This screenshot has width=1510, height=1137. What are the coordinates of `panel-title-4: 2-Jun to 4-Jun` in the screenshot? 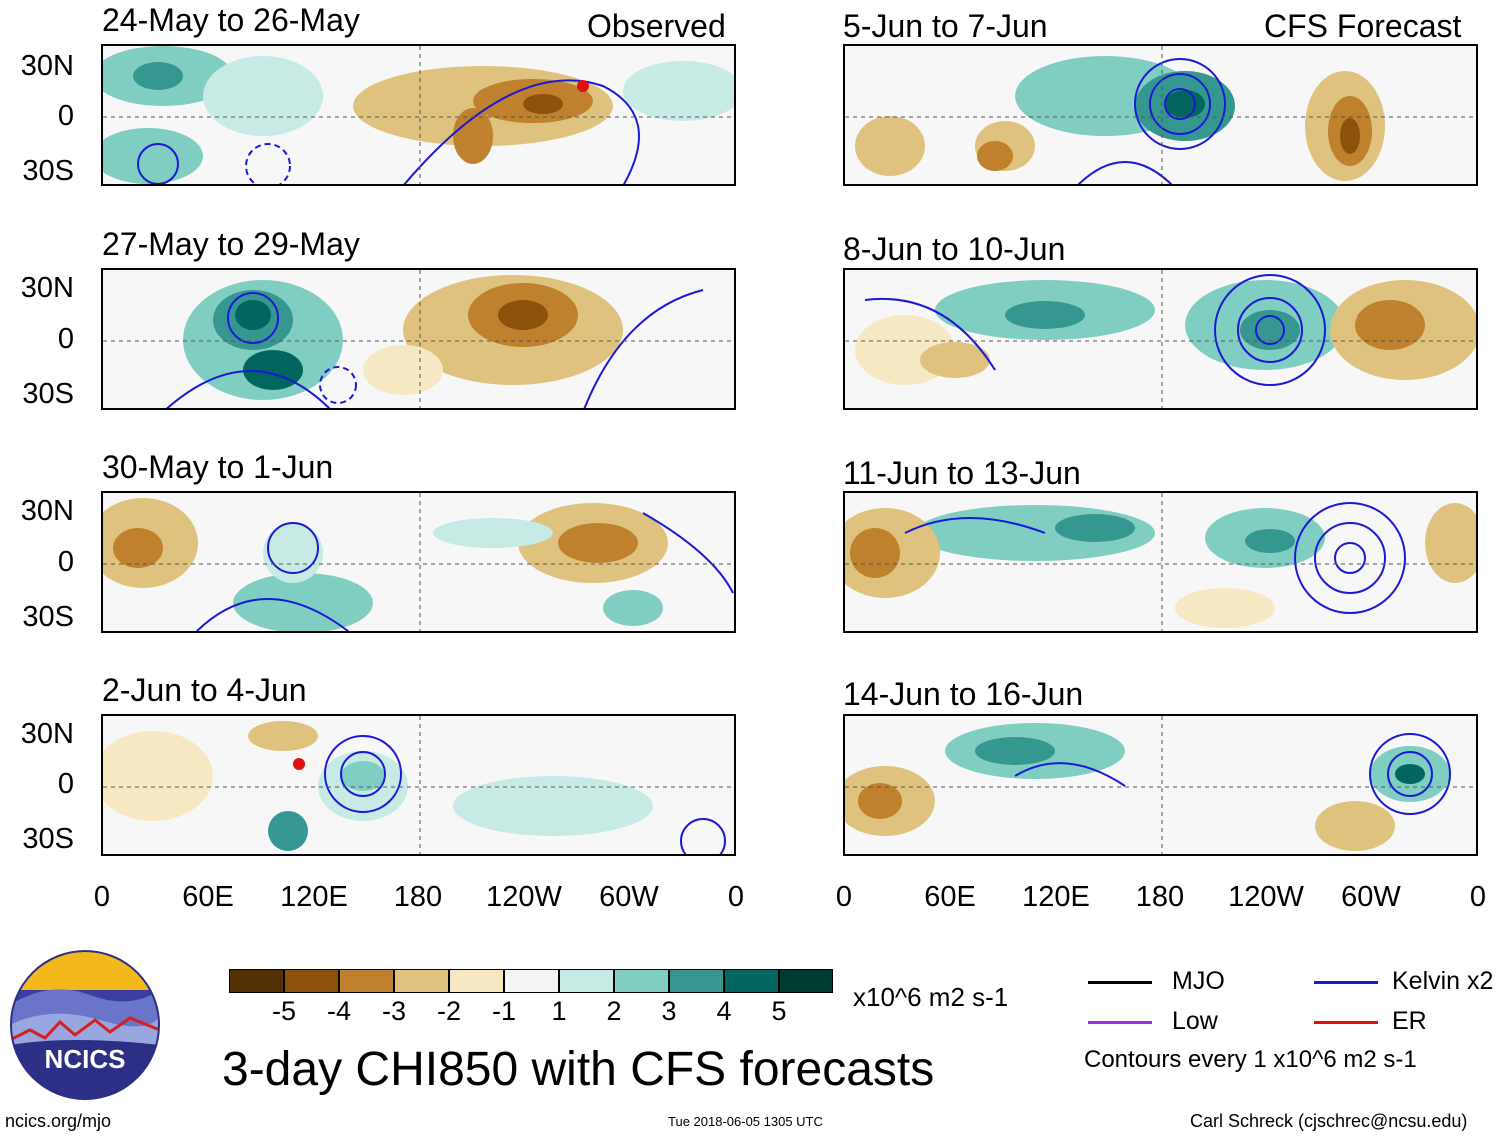 It's located at (204, 690).